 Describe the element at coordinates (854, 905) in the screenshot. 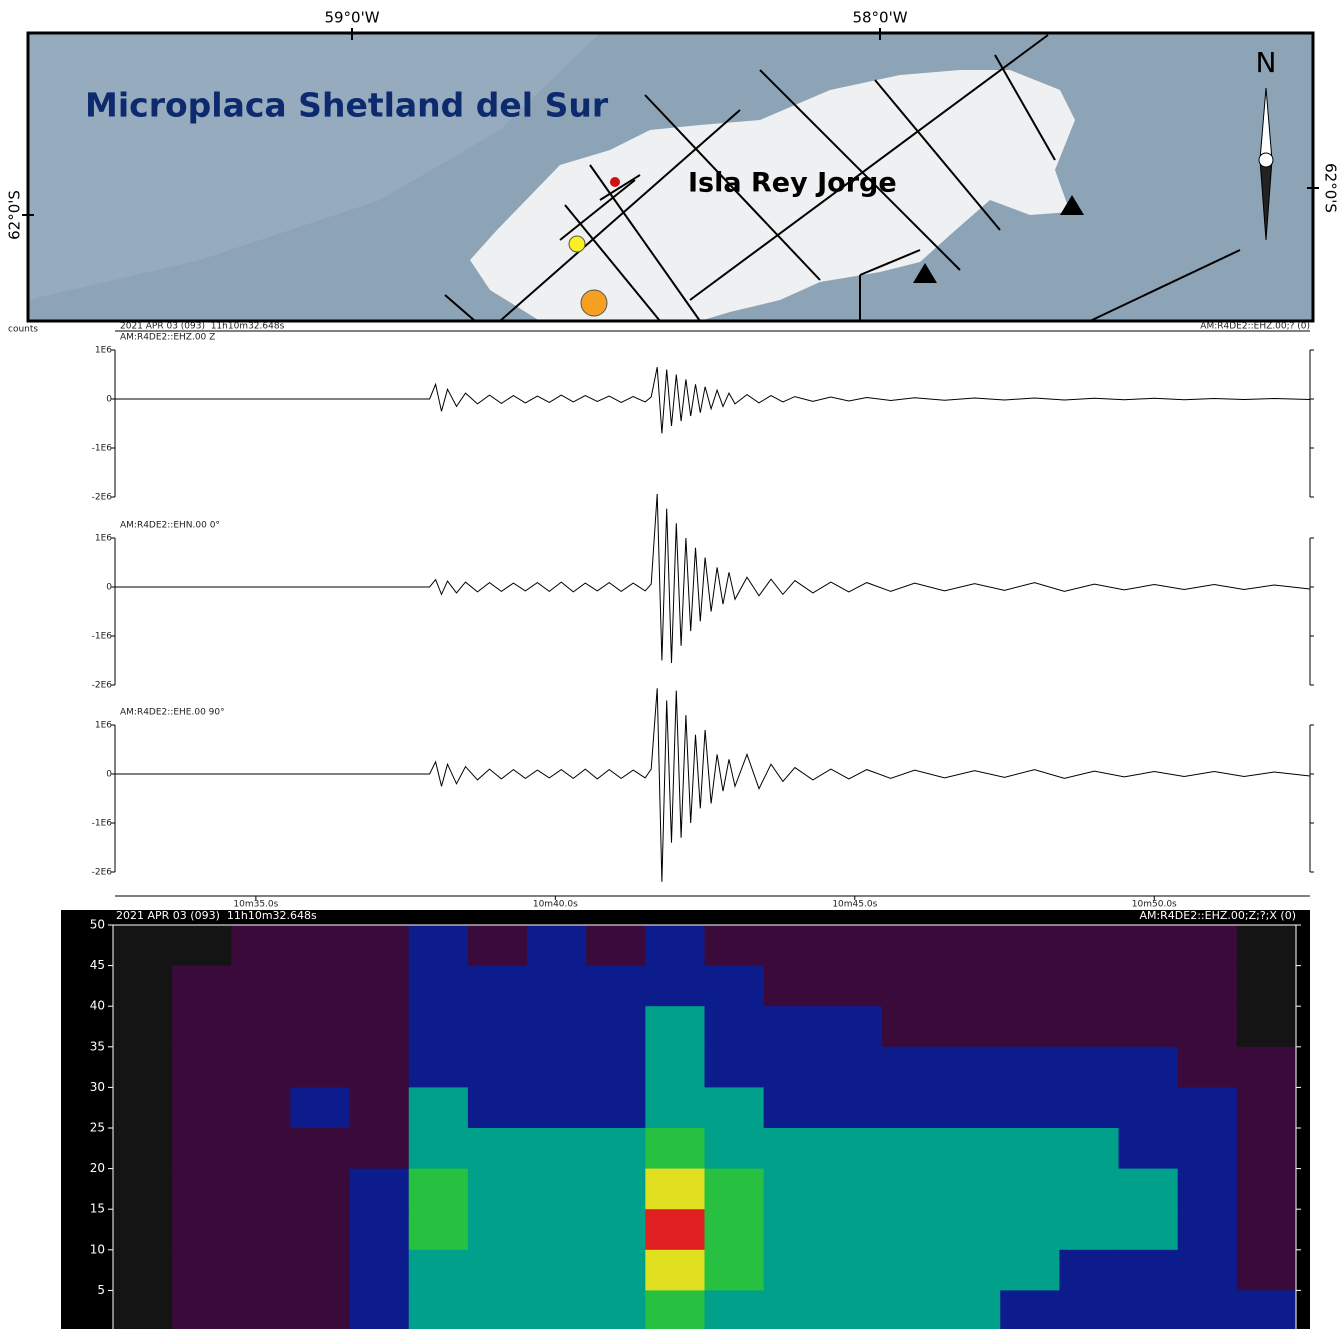

I see `x-tick-label: 10m45.0s` at that location.